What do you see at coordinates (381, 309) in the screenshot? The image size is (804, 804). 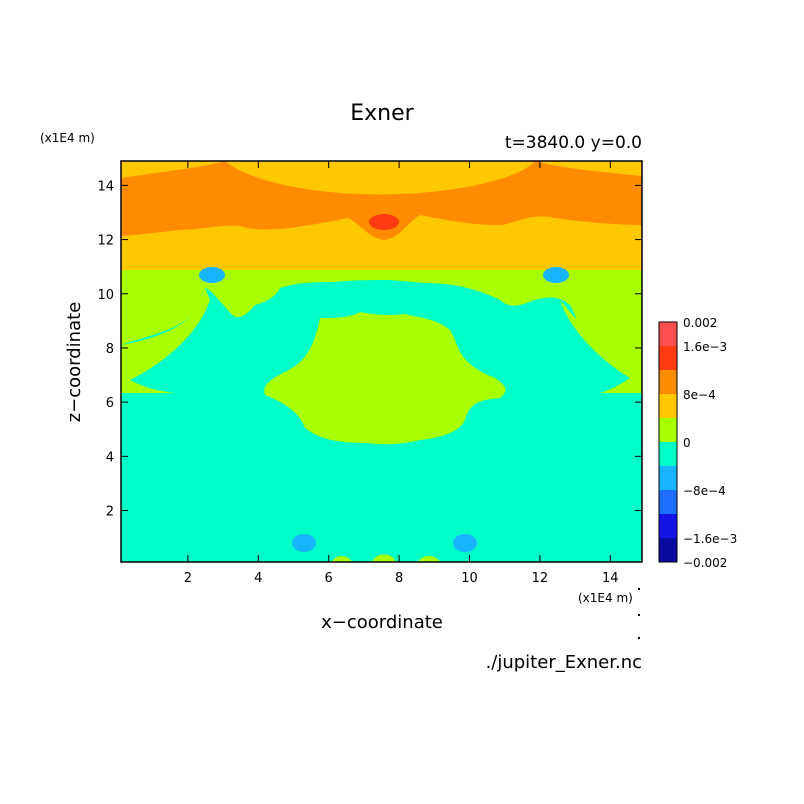 I see `region-green-upper` at bounding box center [381, 309].